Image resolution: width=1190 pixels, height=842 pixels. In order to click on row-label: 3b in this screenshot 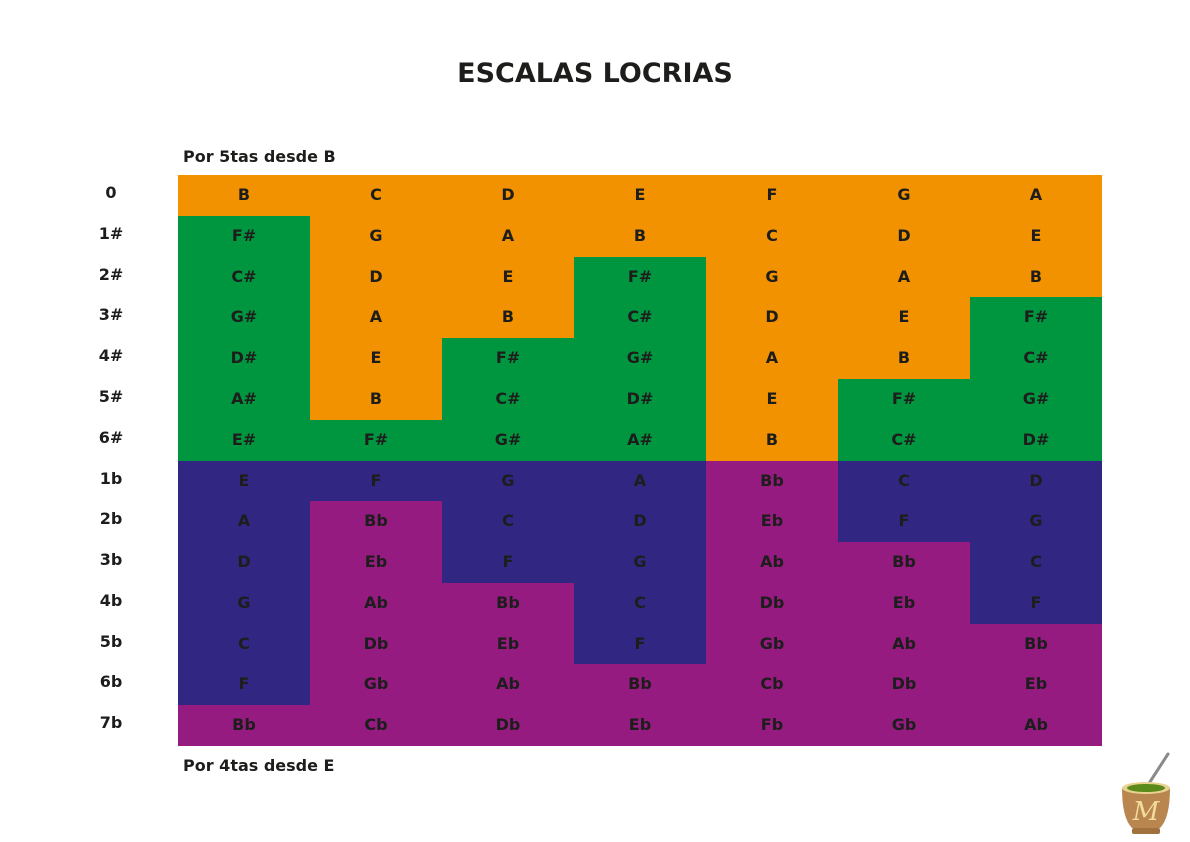, I will do `click(111, 560)`.